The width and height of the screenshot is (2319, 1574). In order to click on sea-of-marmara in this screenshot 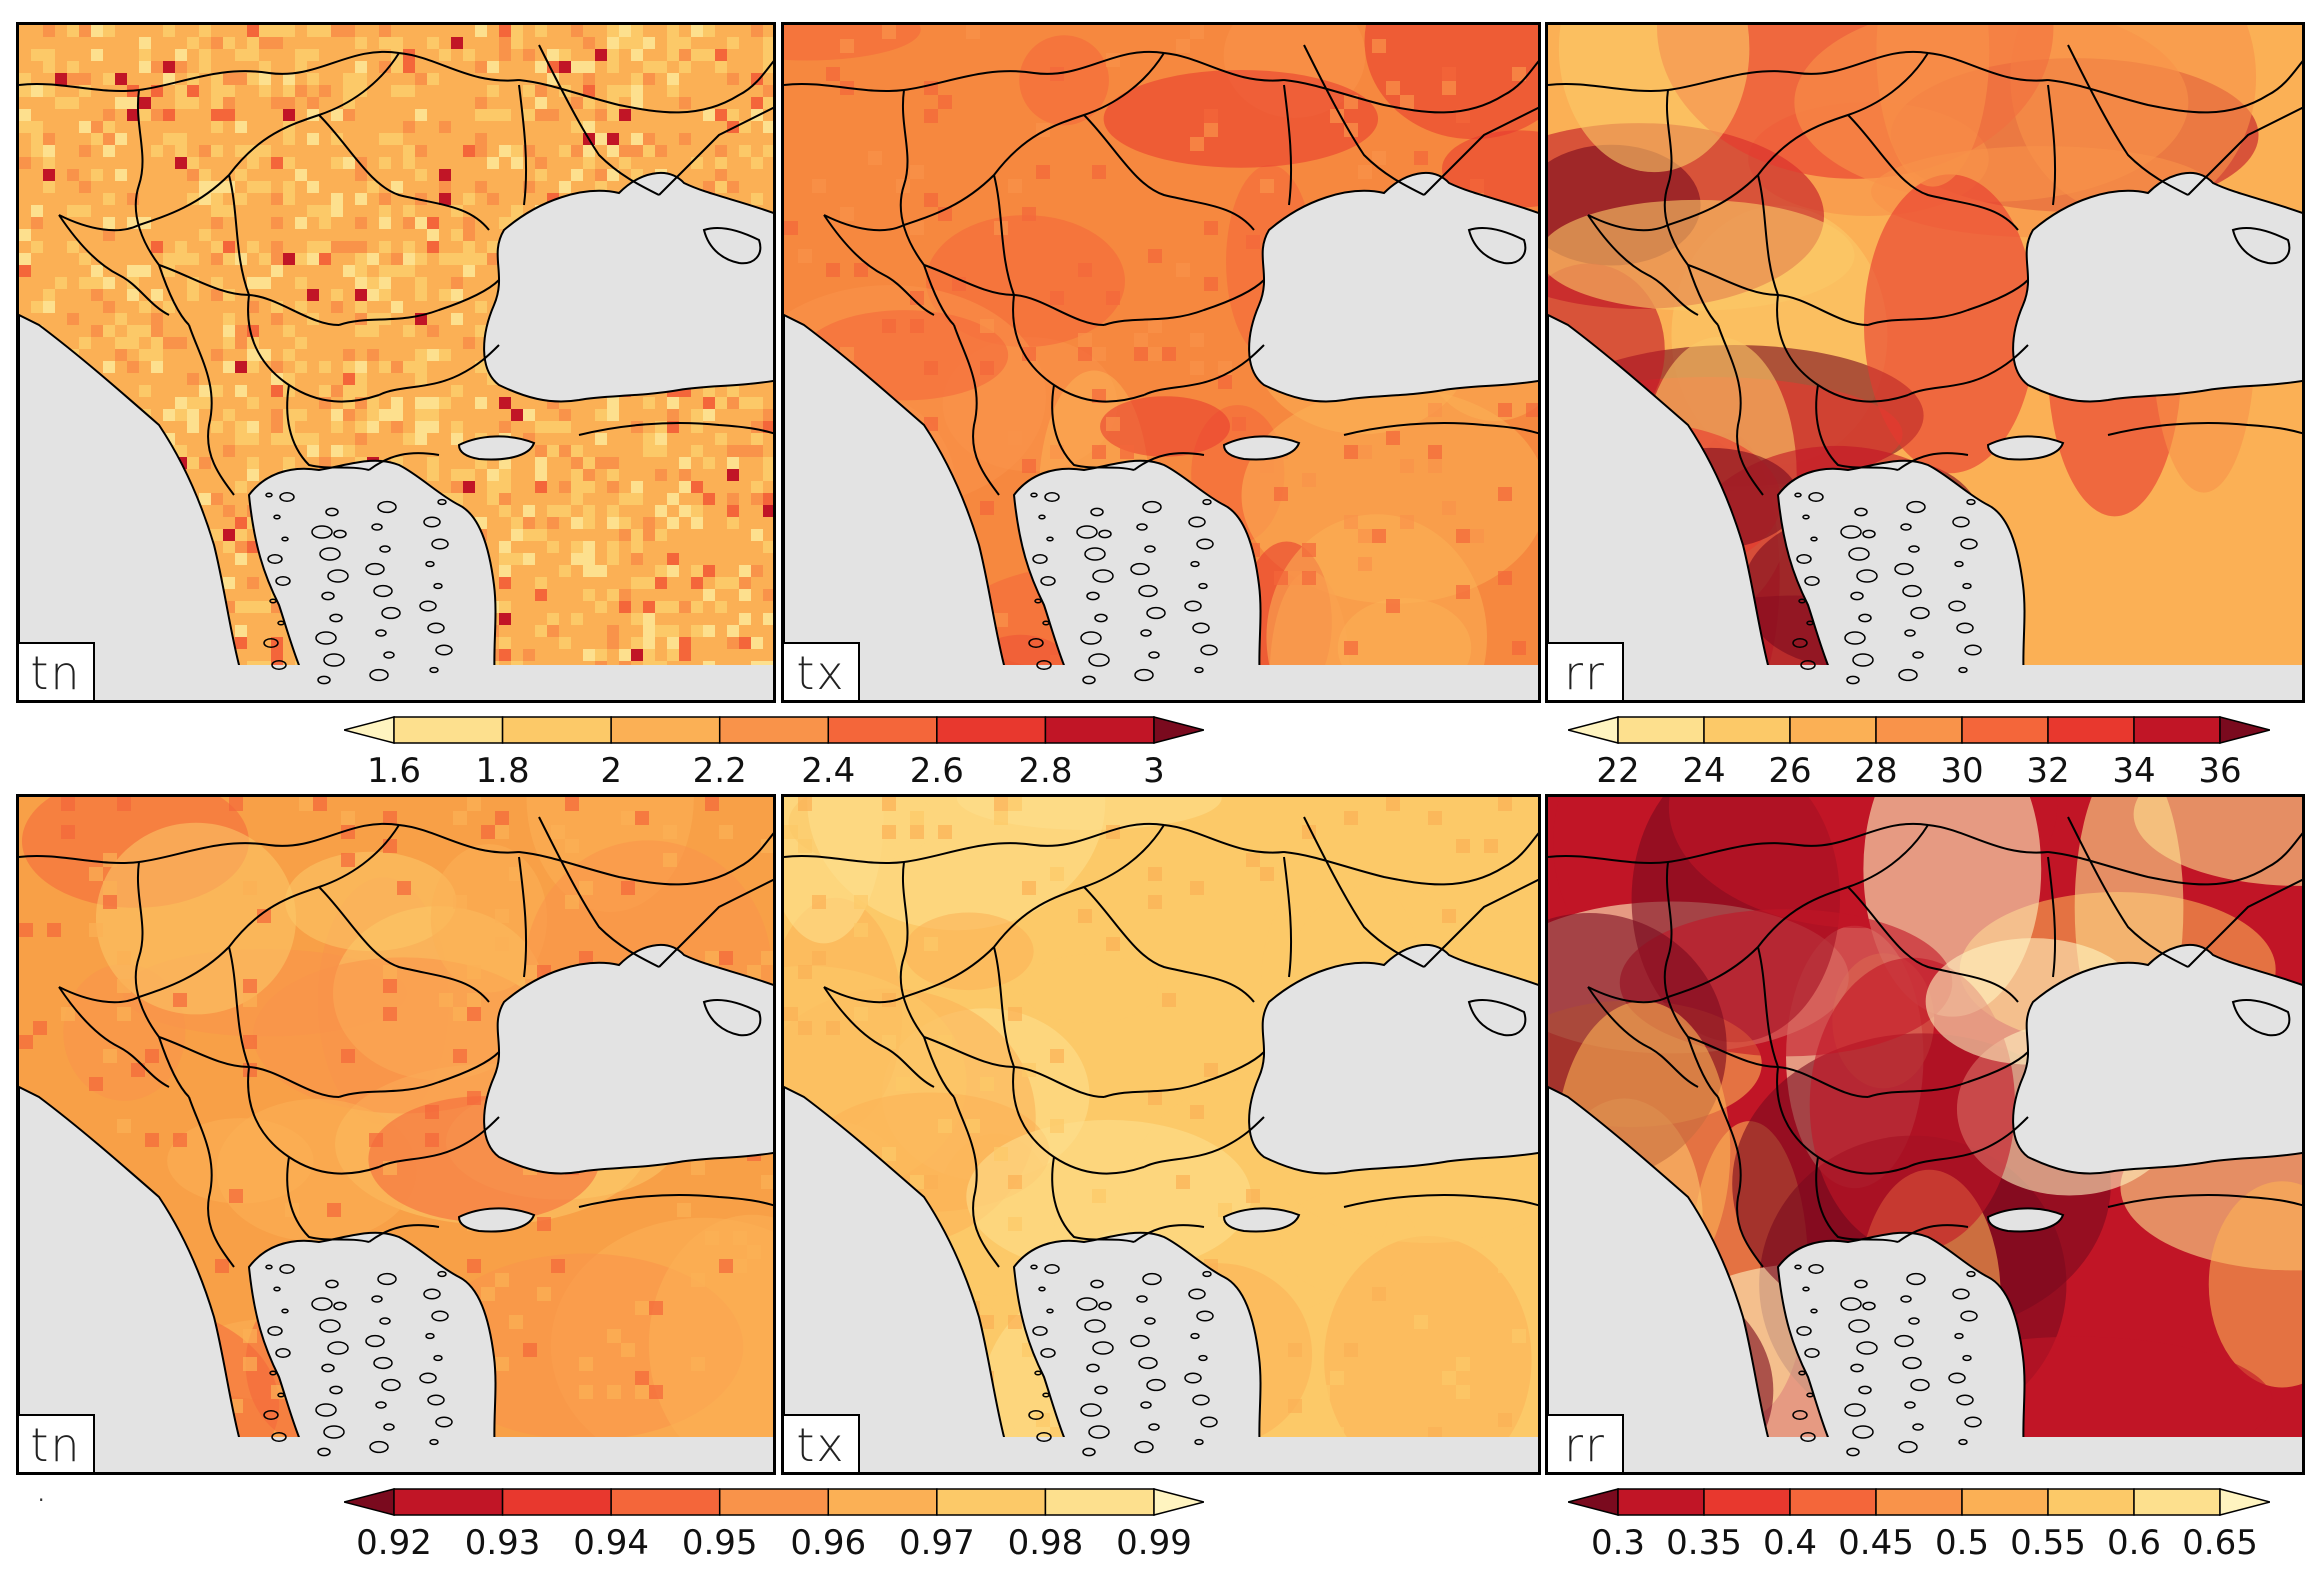, I will do `click(1261, 1220)`.